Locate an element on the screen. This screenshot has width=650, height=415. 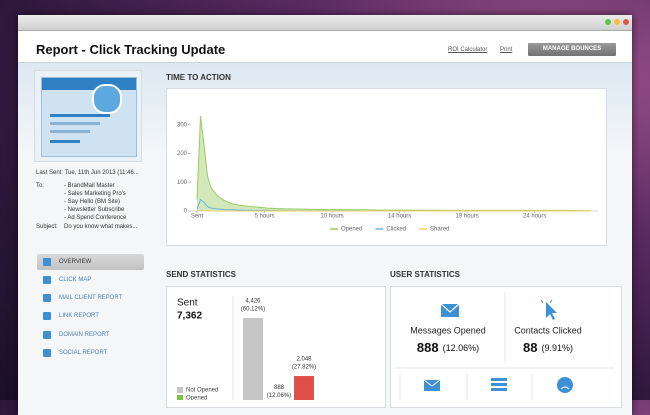
recipient: - Newsletter Subscribe is located at coordinates (94, 210).